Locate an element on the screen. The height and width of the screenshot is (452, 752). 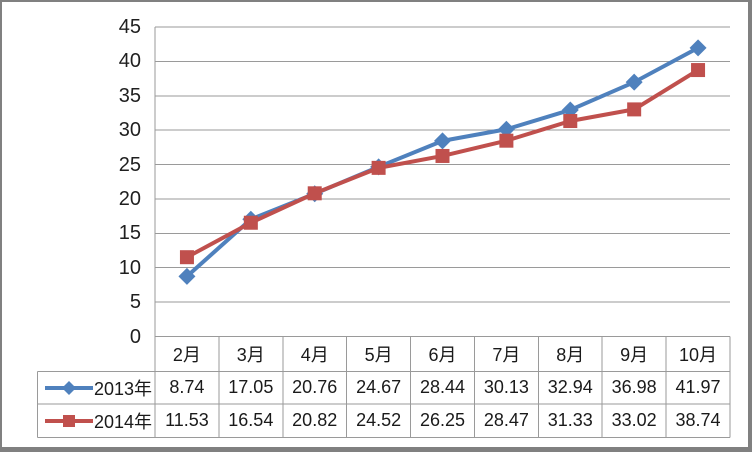
value-cell-2013年-8月: 32.94 is located at coordinates (570, 387).